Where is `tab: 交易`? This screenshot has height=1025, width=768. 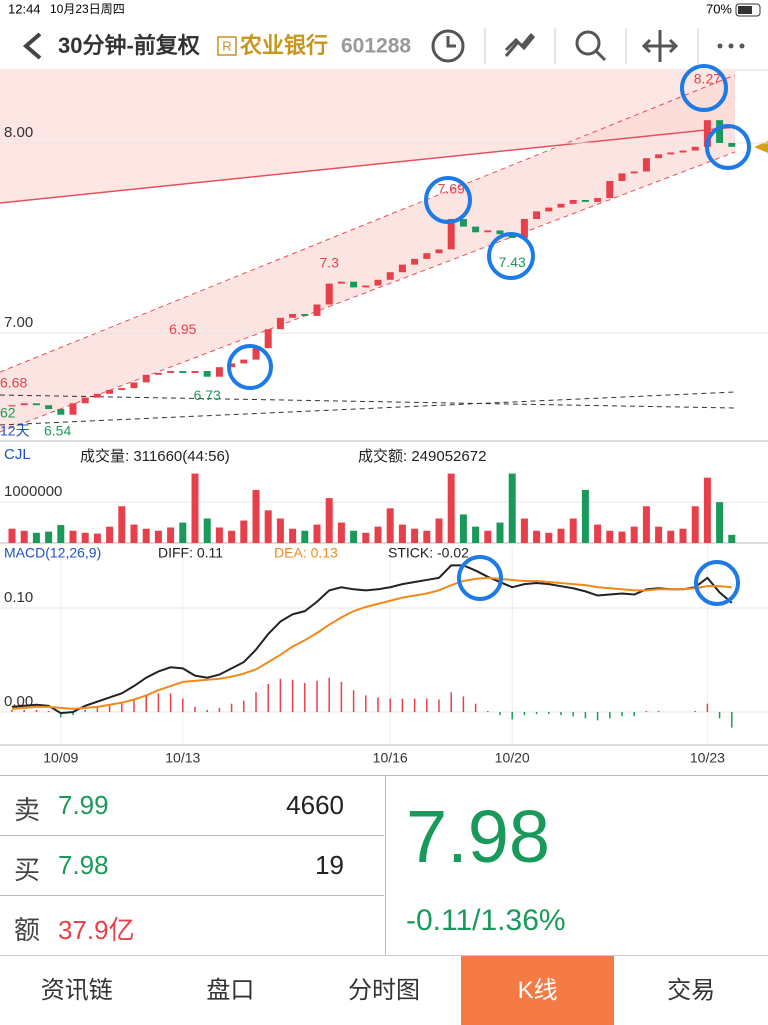 tab: 交易 is located at coordinates (691, 990).